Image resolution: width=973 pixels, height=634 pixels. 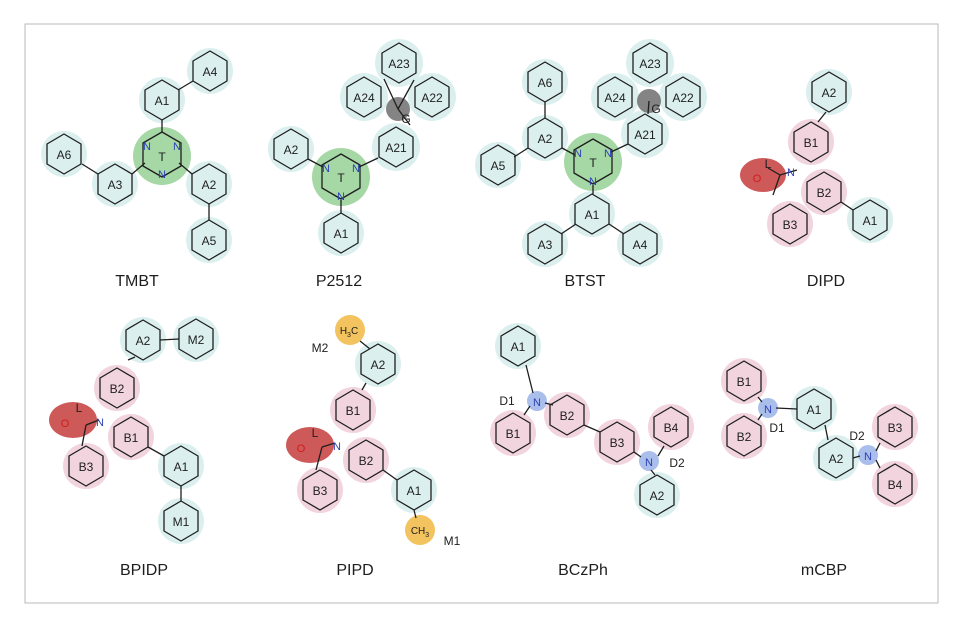 What do you see at coordinates (137, 281) in the screenshot?
I see `molecule-name-tmbt: TMBT` at bounding box center [137, 281].